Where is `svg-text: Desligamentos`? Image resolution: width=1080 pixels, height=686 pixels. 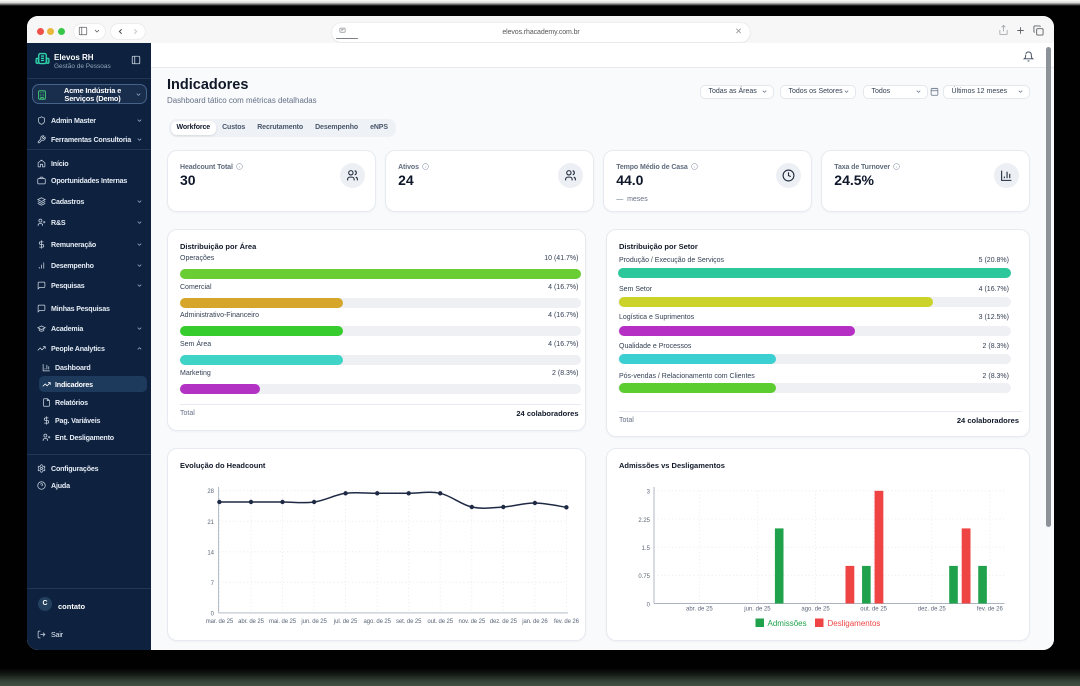 svg-text: Desligamentos is located at coordinates (854, 623).